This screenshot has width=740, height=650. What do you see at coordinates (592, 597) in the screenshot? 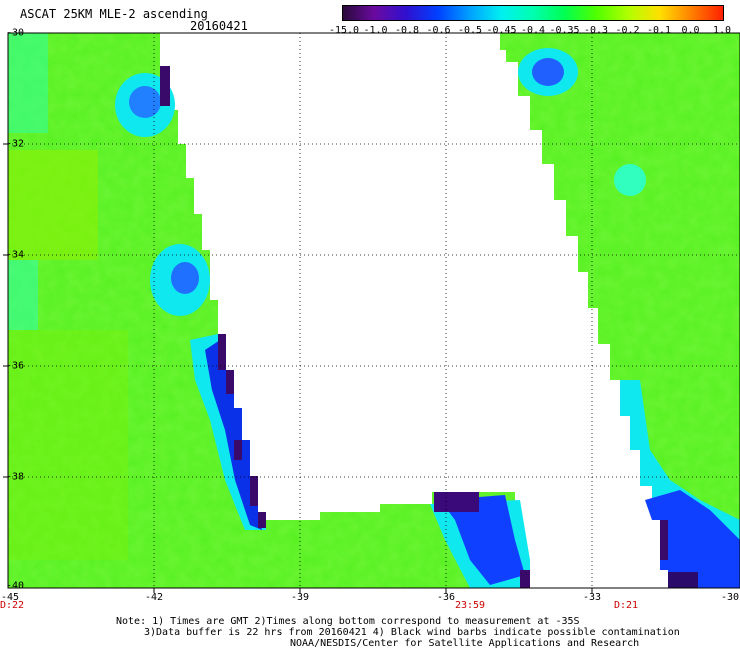
I see `lon-label-33: -33` at bounding box center [592, 597].